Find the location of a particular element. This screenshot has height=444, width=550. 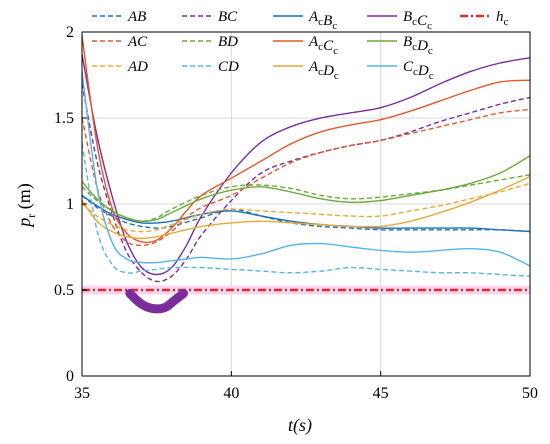

legend-item-BD: BD is located at coordinates (210, 42).